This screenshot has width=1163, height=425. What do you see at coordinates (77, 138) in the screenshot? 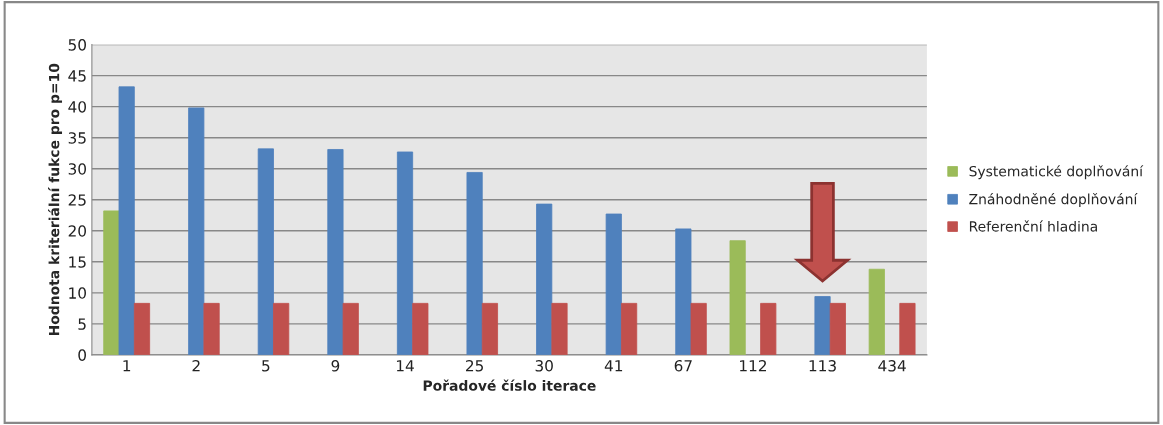
I see `y-tick-label: 35` at bounding box center [77, 138].